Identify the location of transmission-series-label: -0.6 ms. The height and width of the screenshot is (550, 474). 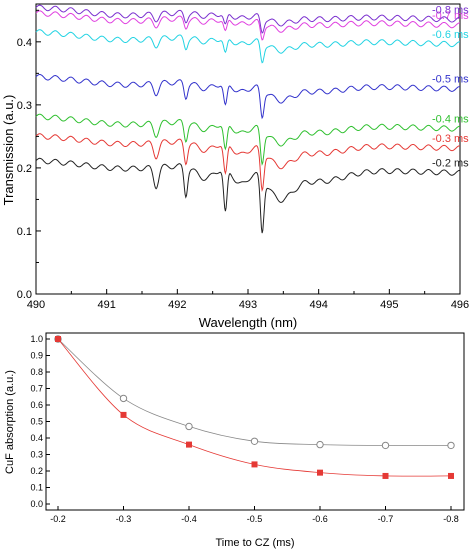
(450, 35).